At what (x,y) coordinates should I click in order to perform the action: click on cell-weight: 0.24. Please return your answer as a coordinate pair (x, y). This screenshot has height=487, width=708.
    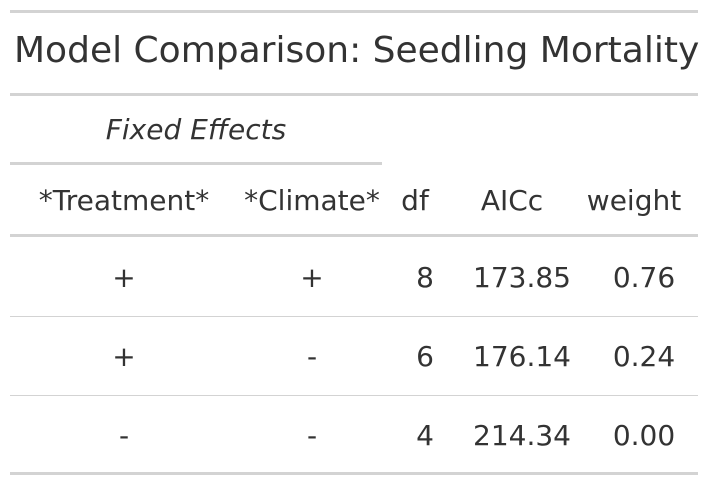
    Looking at the image, I should click on (644, 356).